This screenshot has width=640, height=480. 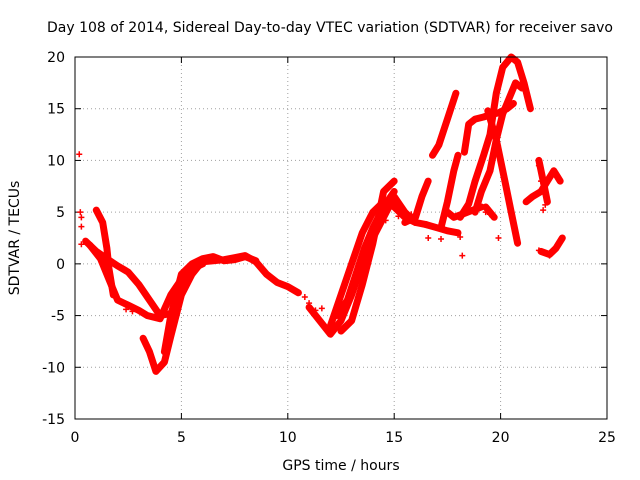 What do you see at coordinates (60, 265) in the screenshot?
I see `y-tick-label: 0` at bounding box center [60, 265].